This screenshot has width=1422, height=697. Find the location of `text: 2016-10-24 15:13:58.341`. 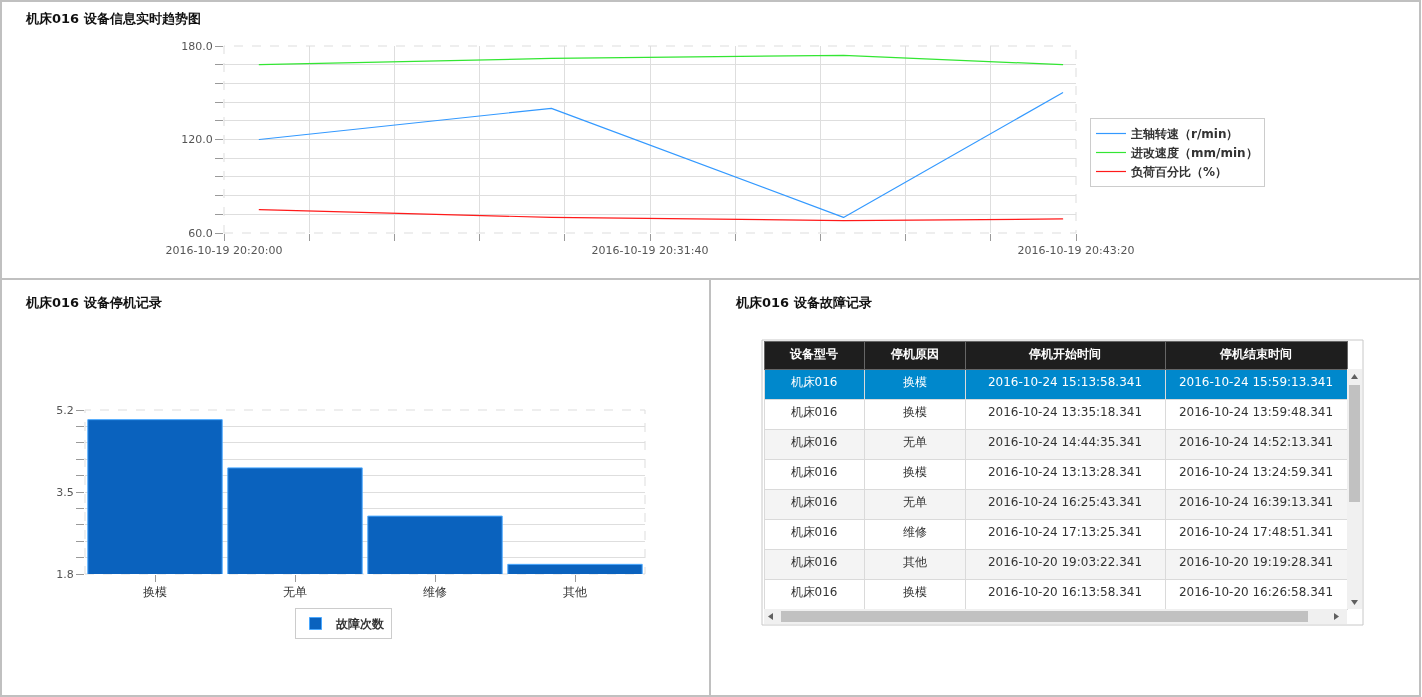

text: 2016-10-24 15:13:58.341 is located at coordinates (1065, 382).